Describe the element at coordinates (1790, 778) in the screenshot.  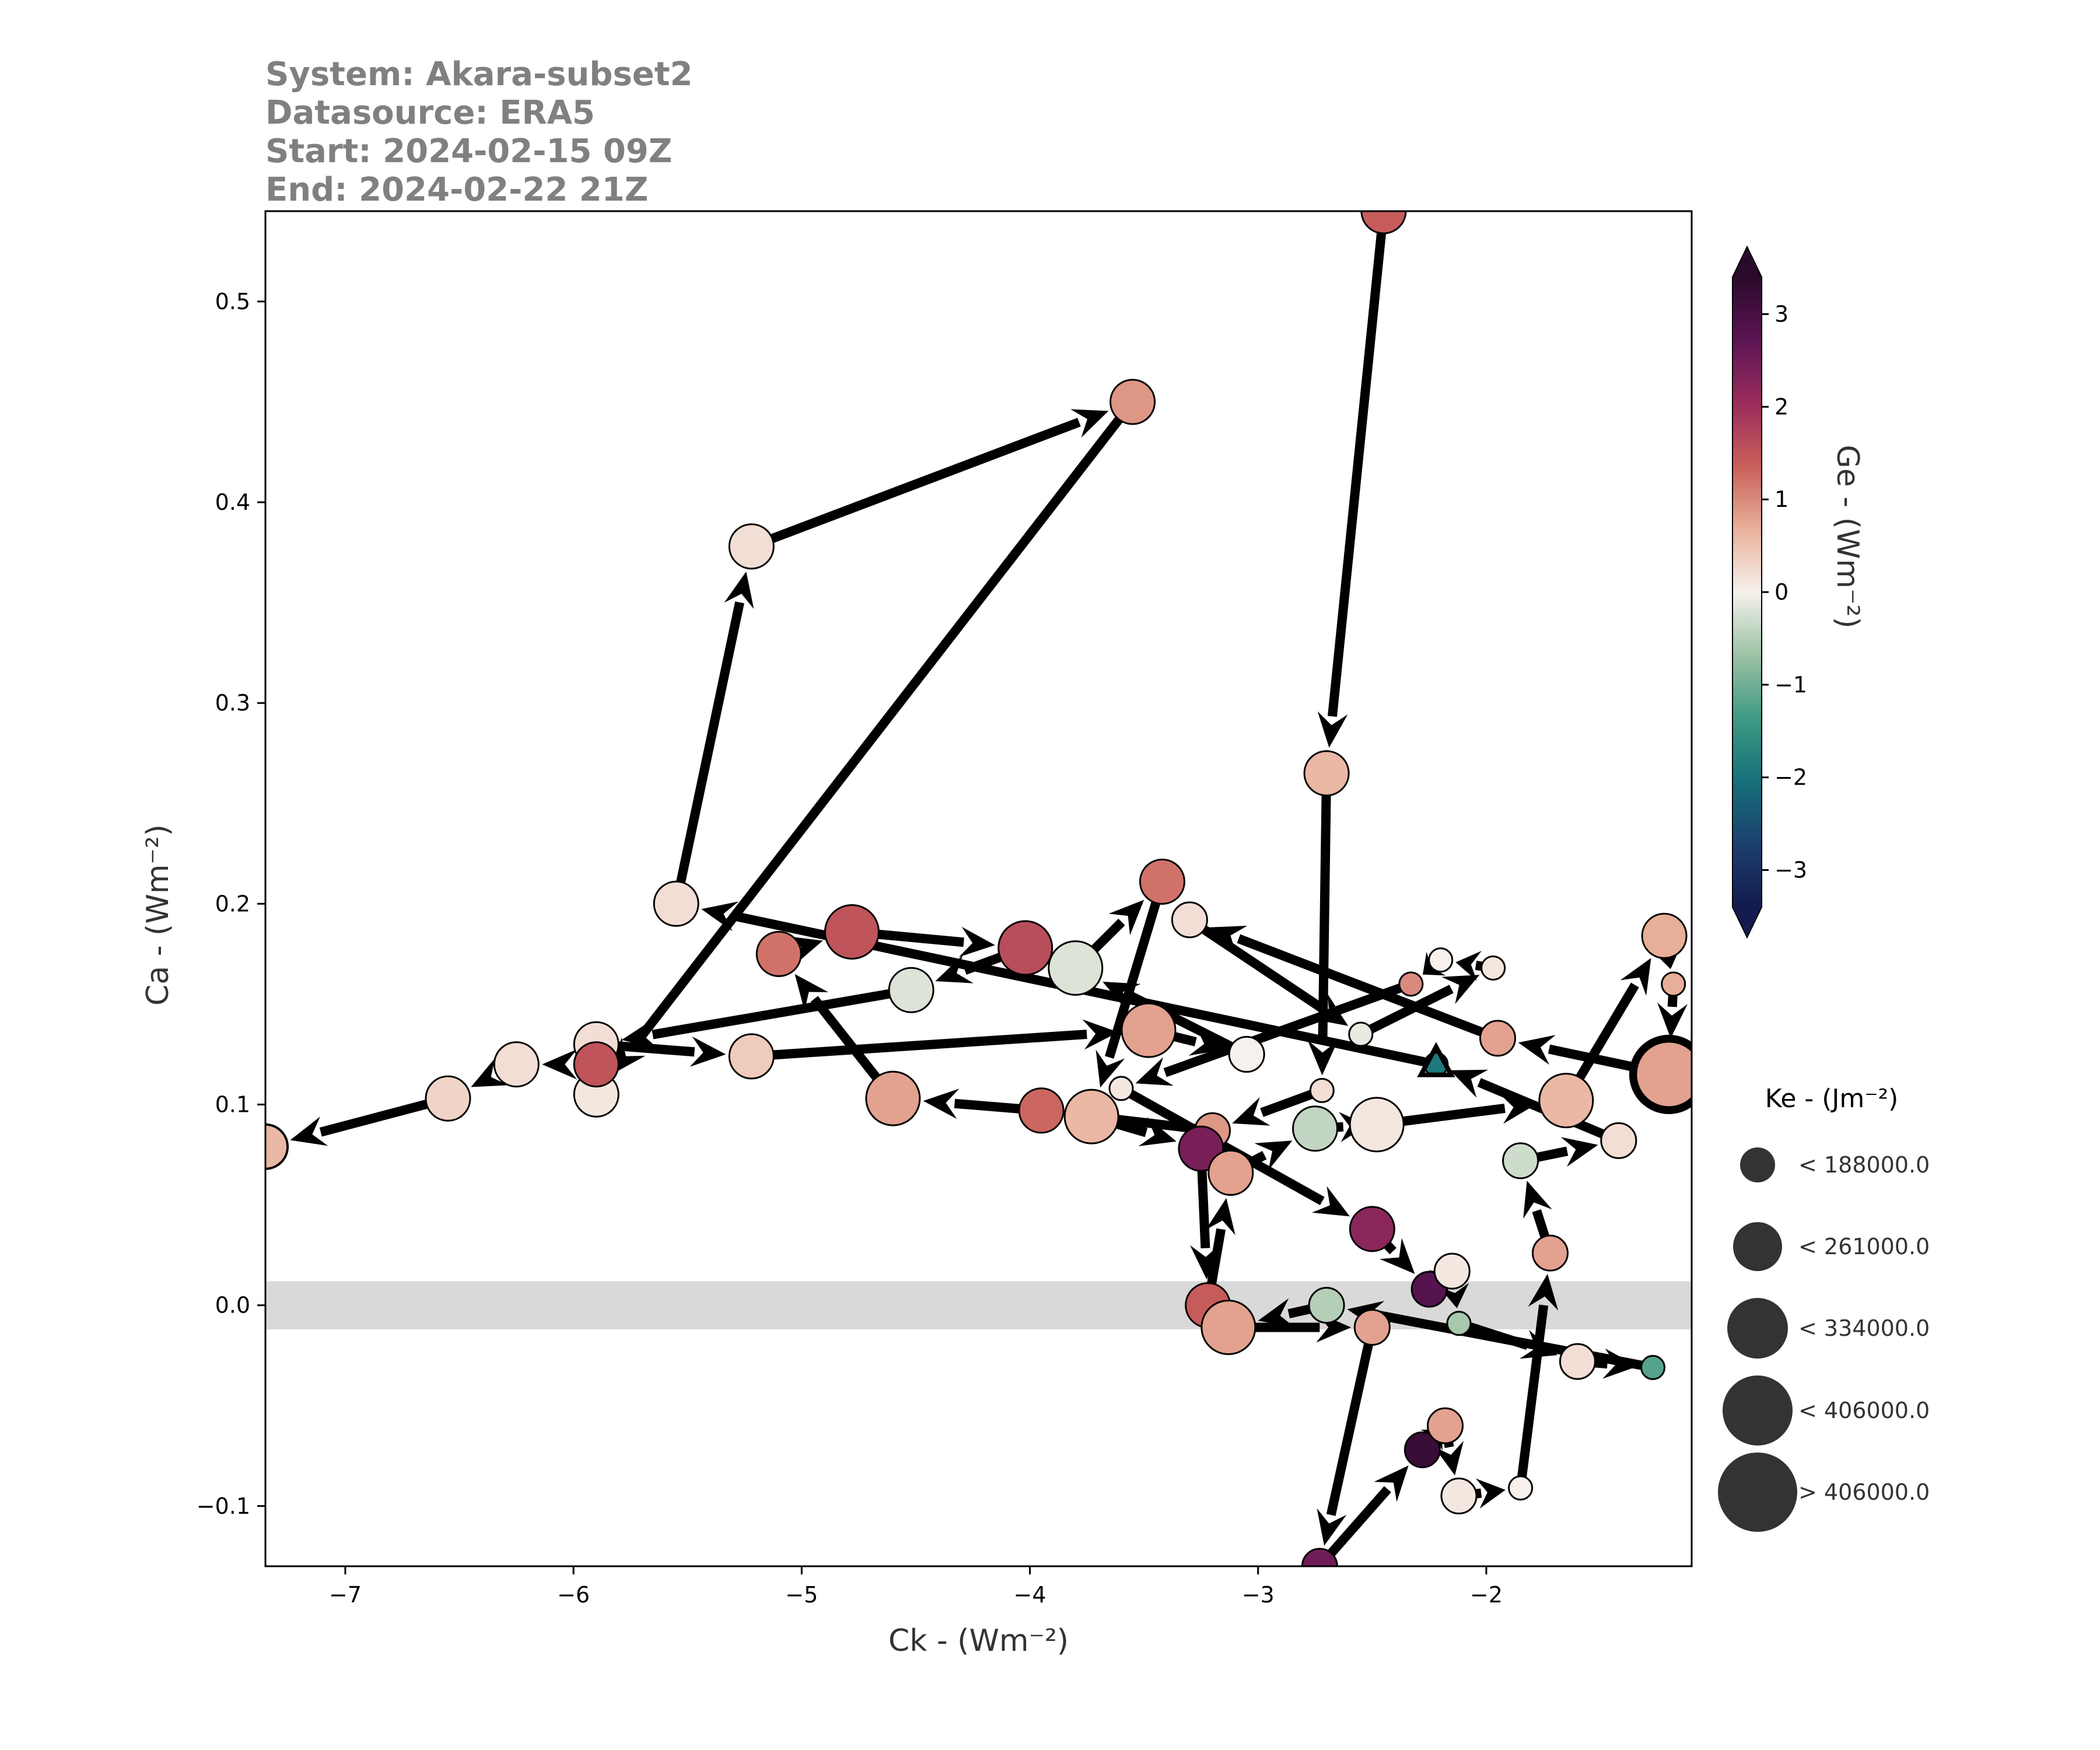
I see `colorbar-tick-label: −2` at that location.